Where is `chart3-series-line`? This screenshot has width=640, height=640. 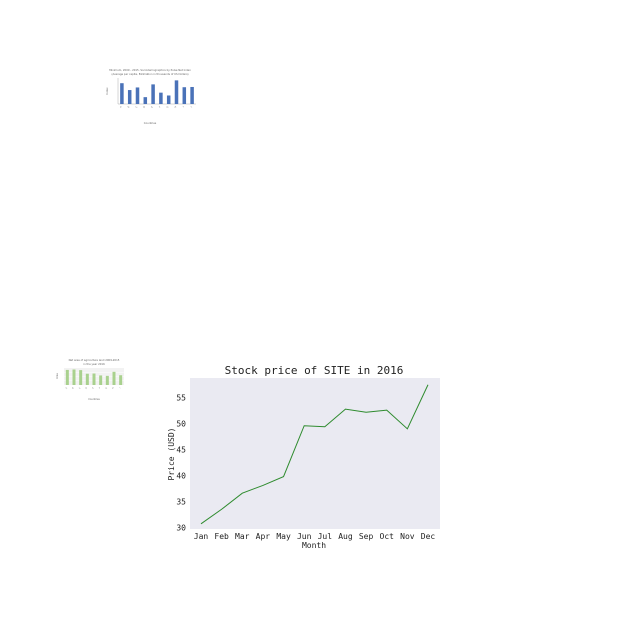
chart3-series-line is located at coordinates (314, 454).